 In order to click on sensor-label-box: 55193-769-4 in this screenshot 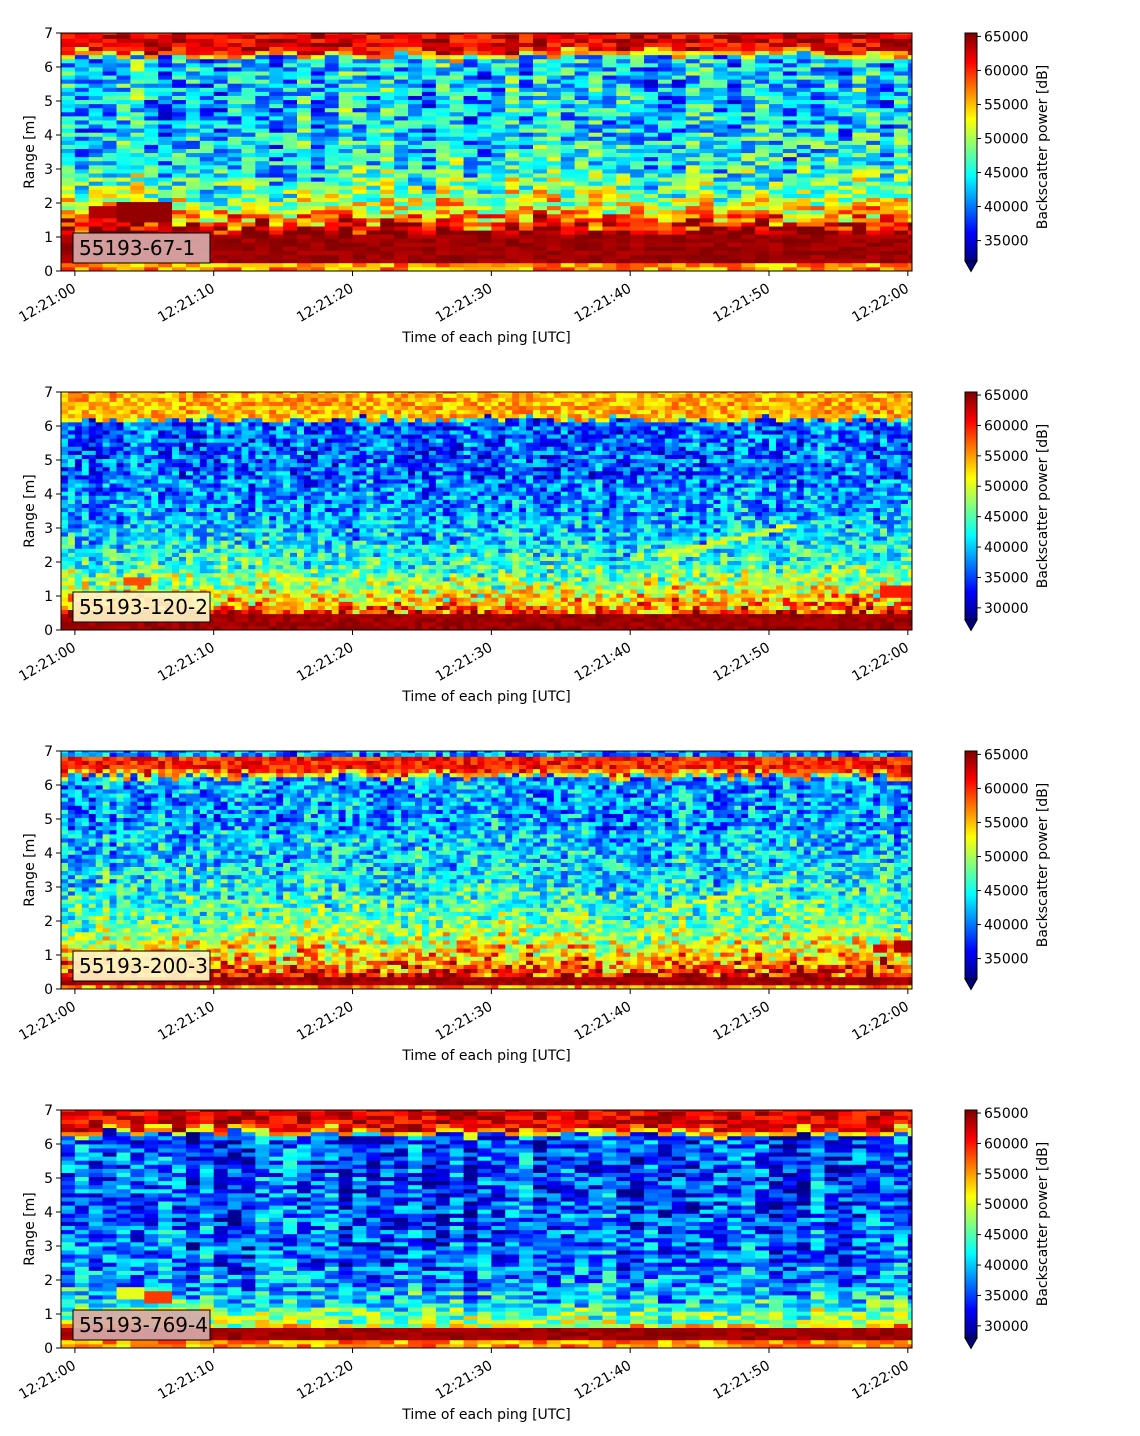, I will do `click(141, 1325)`.